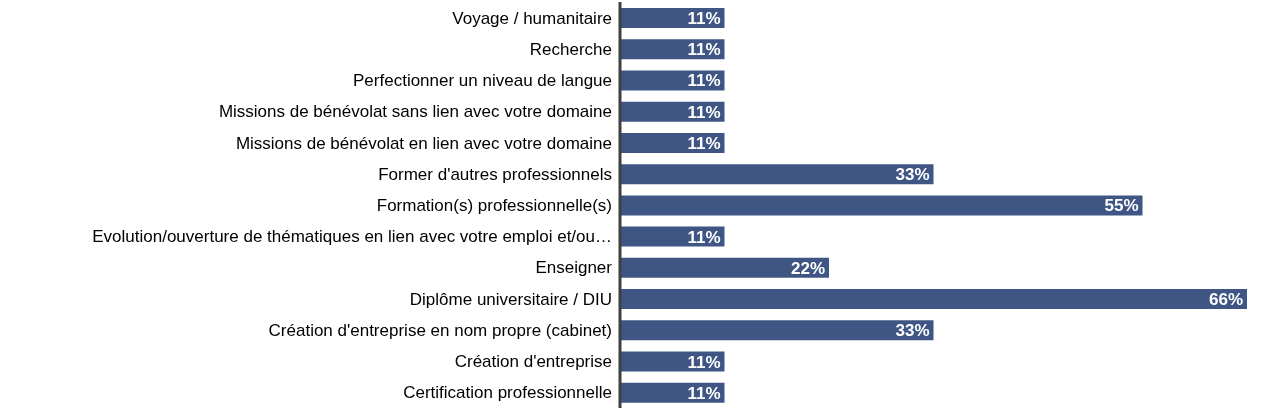  Describe the element at coordinates (510, 299) in the screenshot. I see `y-tick-label: Diplôme universitaire / DIU` at that location.